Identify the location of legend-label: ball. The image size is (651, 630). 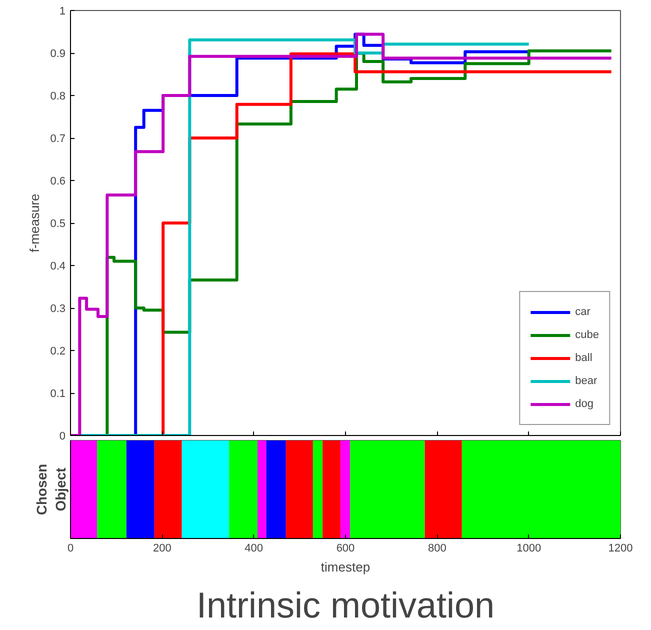
(584, 358).